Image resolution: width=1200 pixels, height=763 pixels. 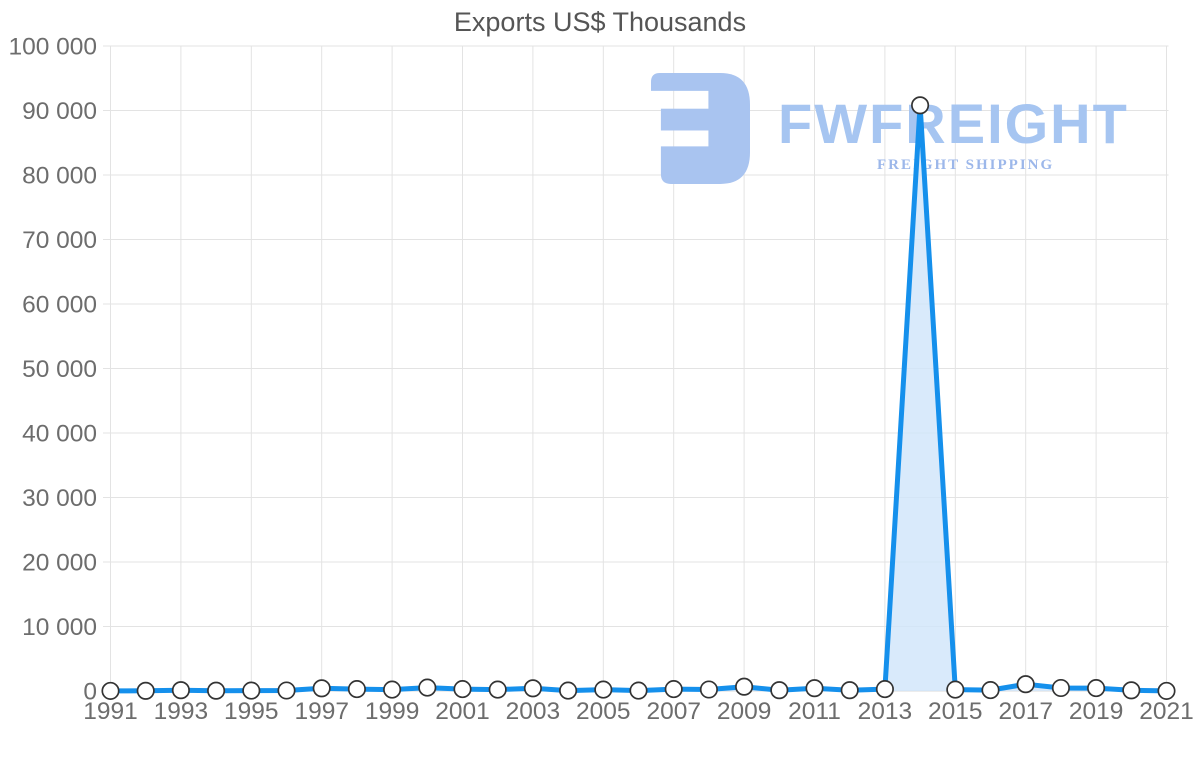 What do you see at coordinates (673, 689) in the screenshot?
I see `data-point-marker-2007` at bounding box center [673, 689].